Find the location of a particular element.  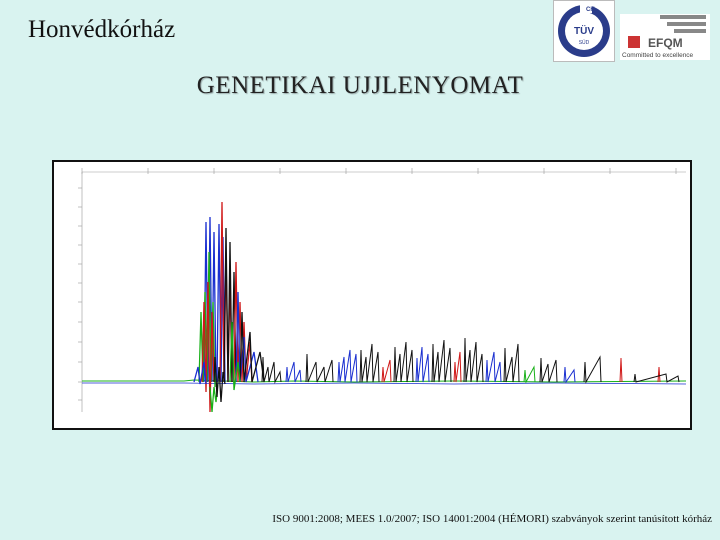

efqm-tagline: Committed to excellence is located at coordinates (658, 55).